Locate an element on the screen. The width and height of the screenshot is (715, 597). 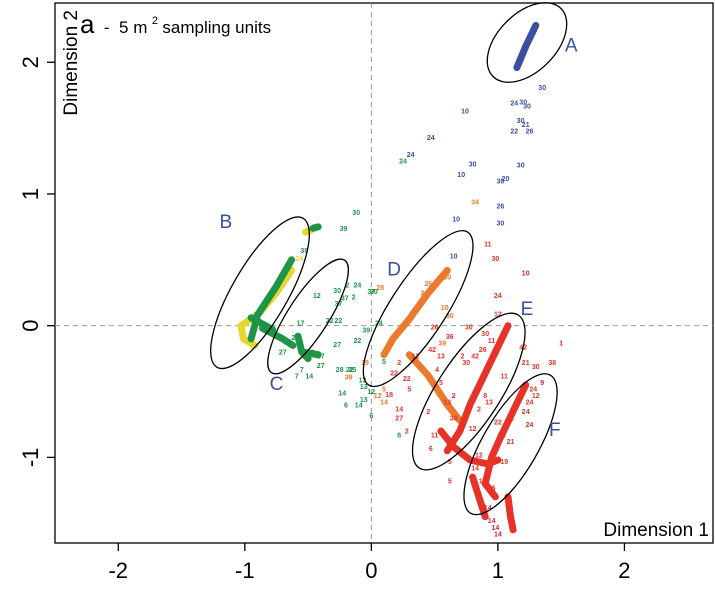
group-label-f: F is located at coordinates (555, 430).